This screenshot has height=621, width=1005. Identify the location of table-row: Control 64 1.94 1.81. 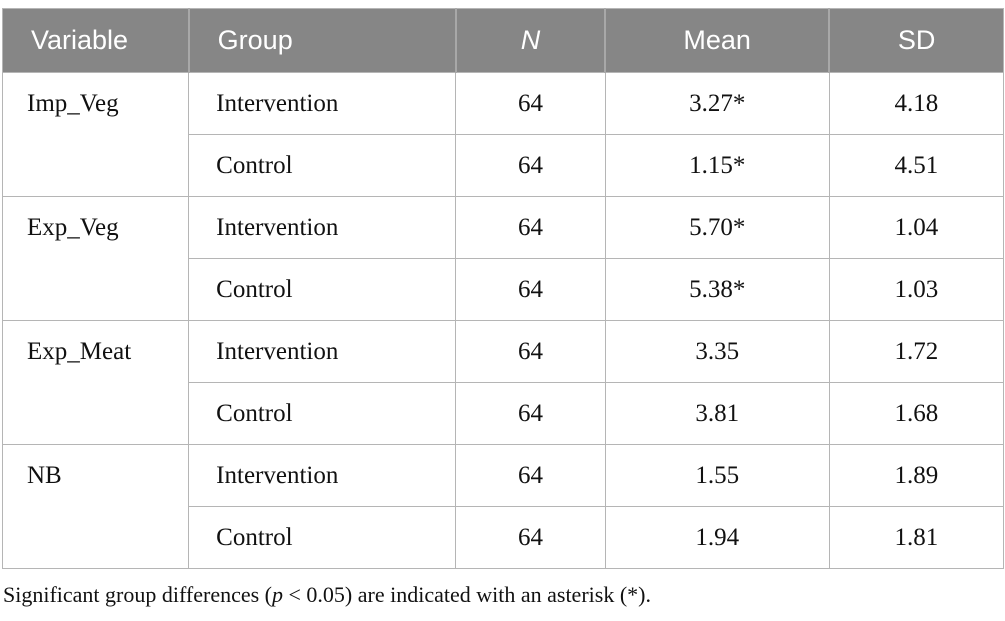
(504, 537).